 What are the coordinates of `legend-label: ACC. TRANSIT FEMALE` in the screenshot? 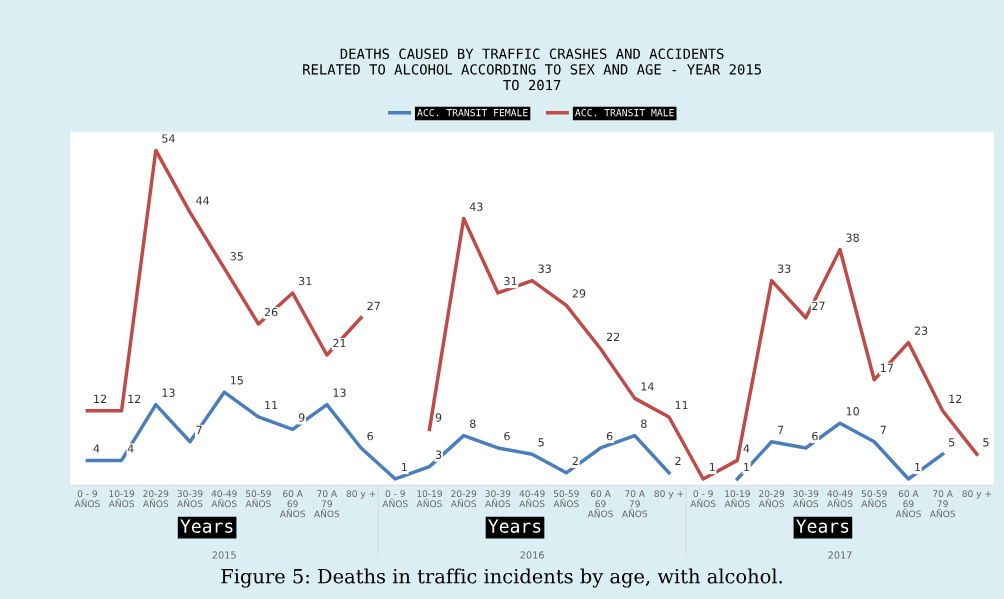 It's located at (472, 112).